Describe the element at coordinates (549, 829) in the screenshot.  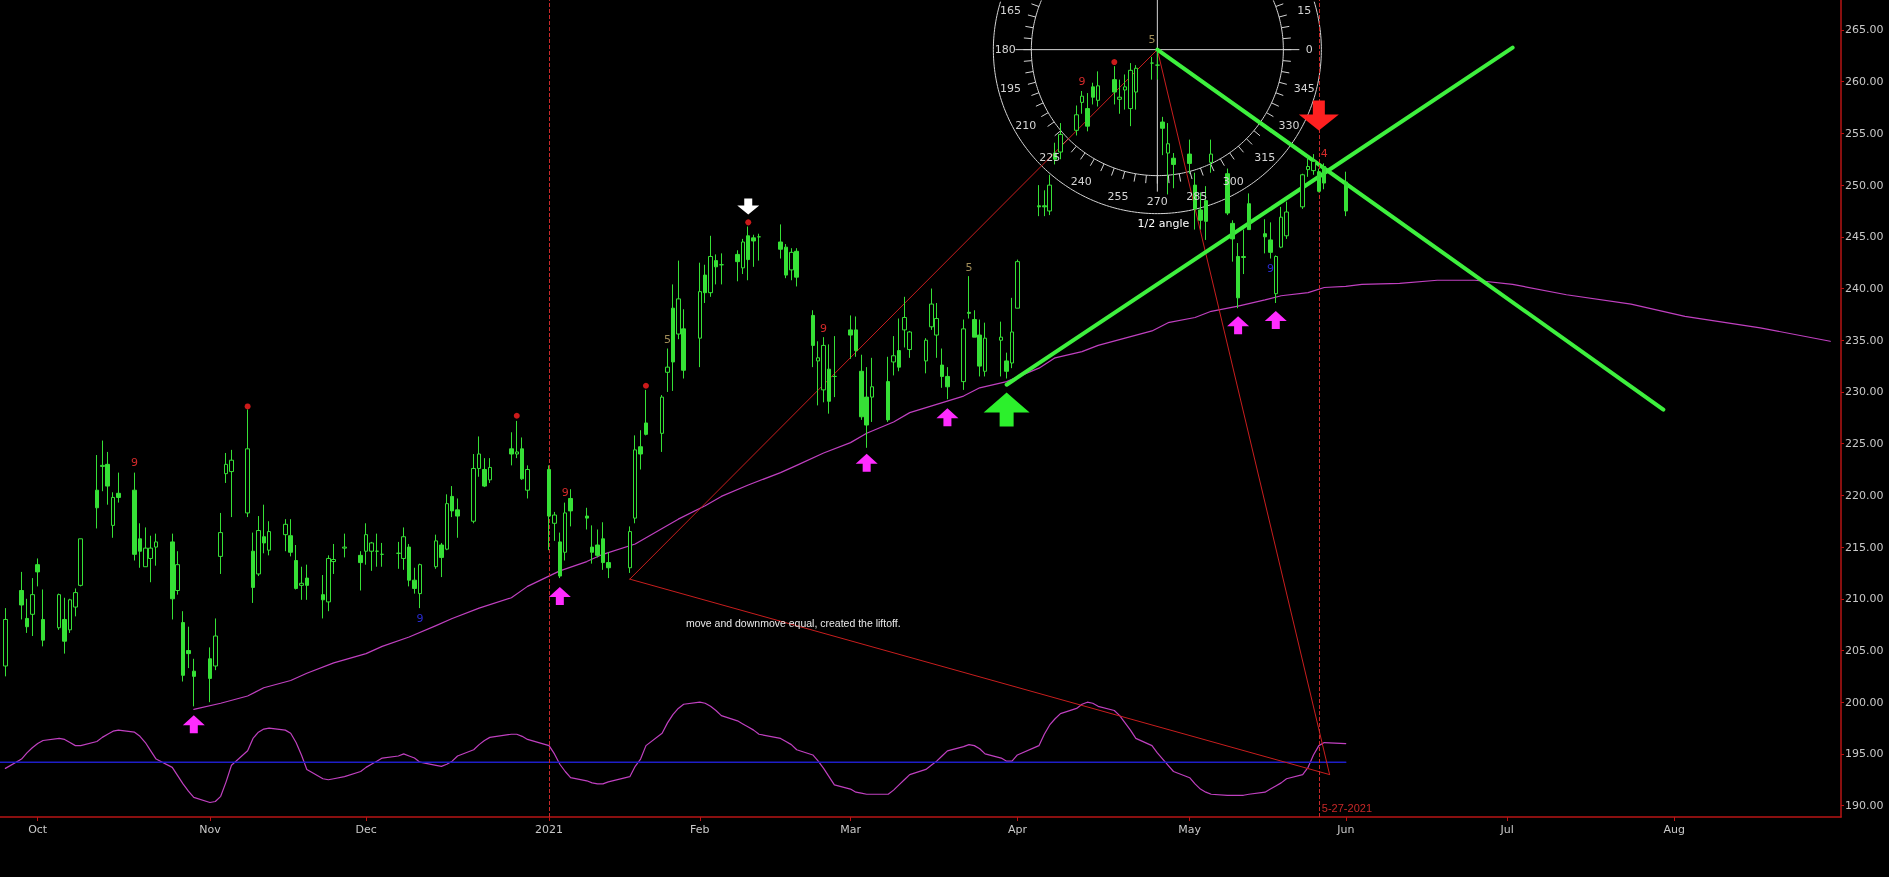
I see `x-tick-label: 2021` at that location.